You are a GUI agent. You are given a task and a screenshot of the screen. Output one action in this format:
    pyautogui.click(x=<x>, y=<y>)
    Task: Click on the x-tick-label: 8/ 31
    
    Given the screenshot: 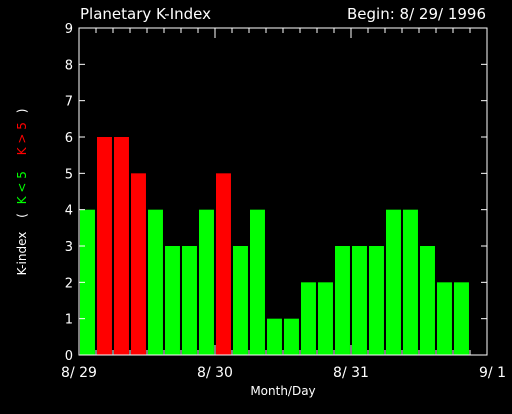 What is the action you would take?
    pyautogui.click(x=351, y=373)
    